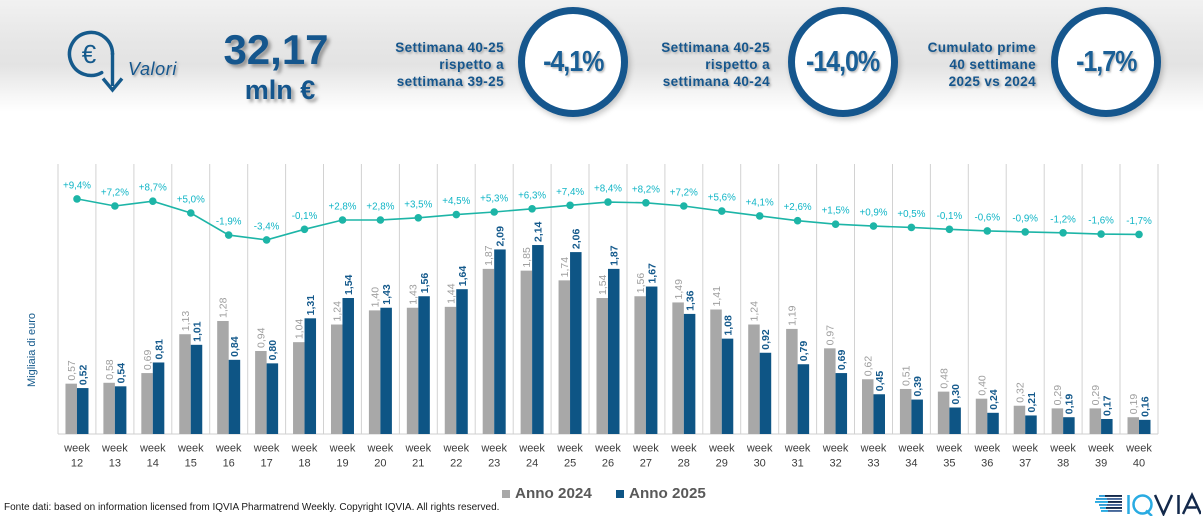 This screenshot has width=1203, height=517. What do you see at coordinates (77, 185) in the screenshot?
I see `svg-text: +9,4%` at bounding box center [77, 185].